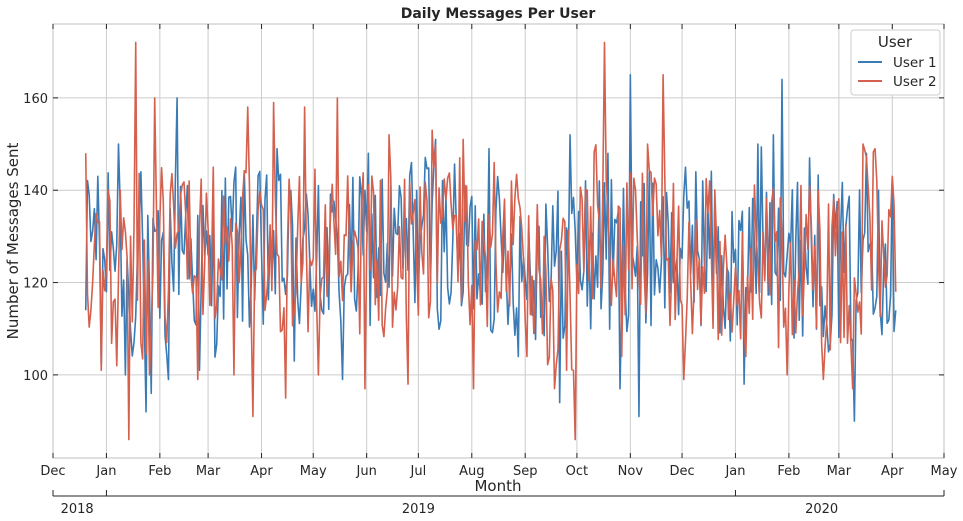  What do you see at coordinates (35, 99) in the screenshot?
I see `y-tick-label: 160` at bounding box center [35, 99].